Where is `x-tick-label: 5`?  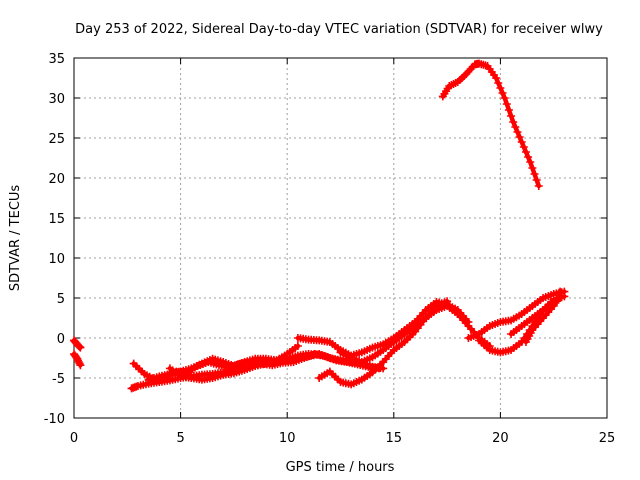 x-tick-label: 5 is located at coordinates (180, 438).